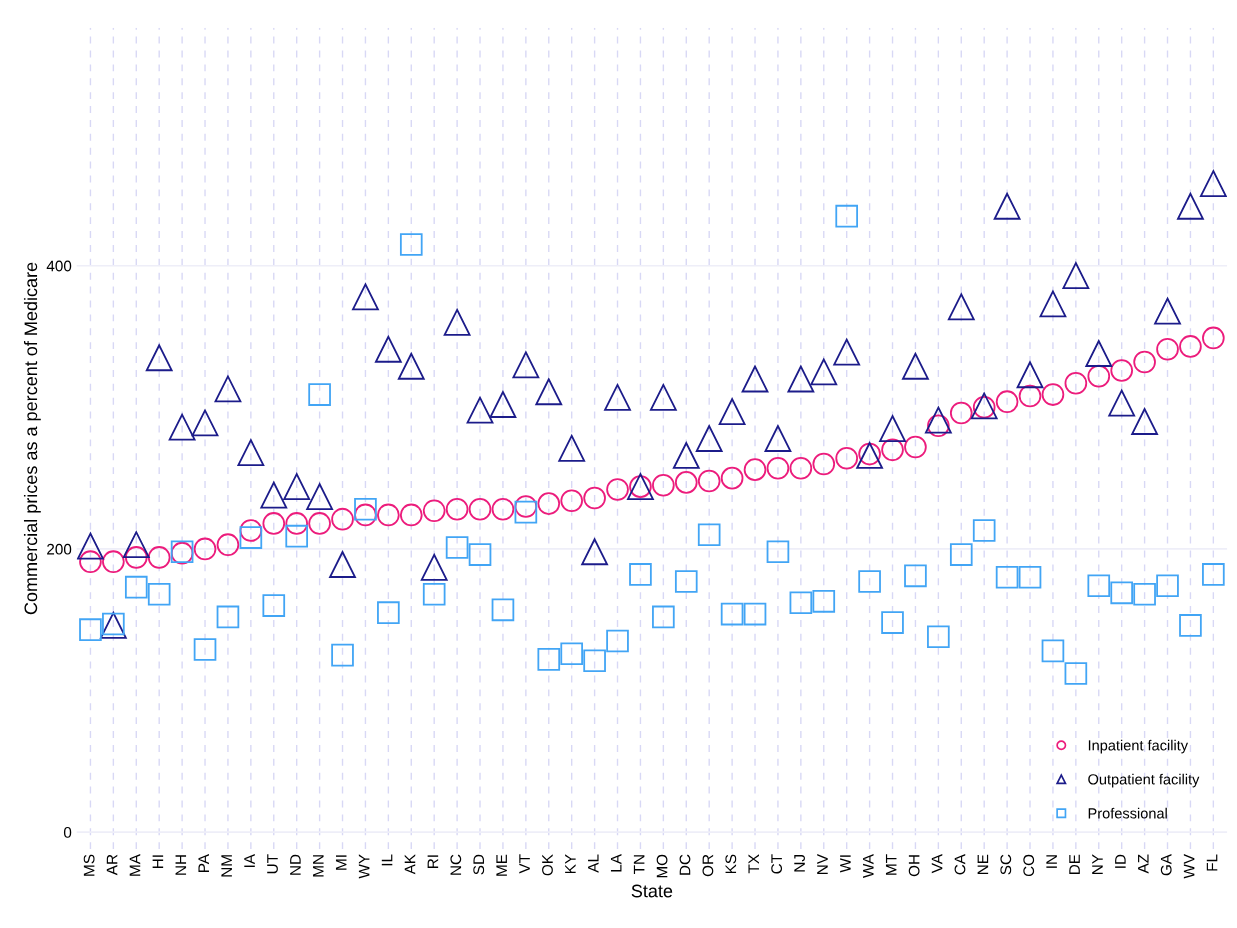 Image resolution: width=1237 pixels, height=928 pixels. What do you see at coordinates (914, 866) in the screenshot?
I see `x-tick-label: OH` at bounding box center [914, 866].